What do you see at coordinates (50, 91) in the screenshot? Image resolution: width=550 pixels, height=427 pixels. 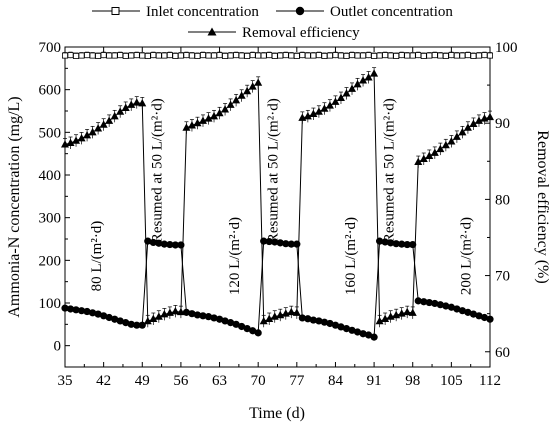 I see `y-left-tick-label: 600` at bounding box center [50, 91].